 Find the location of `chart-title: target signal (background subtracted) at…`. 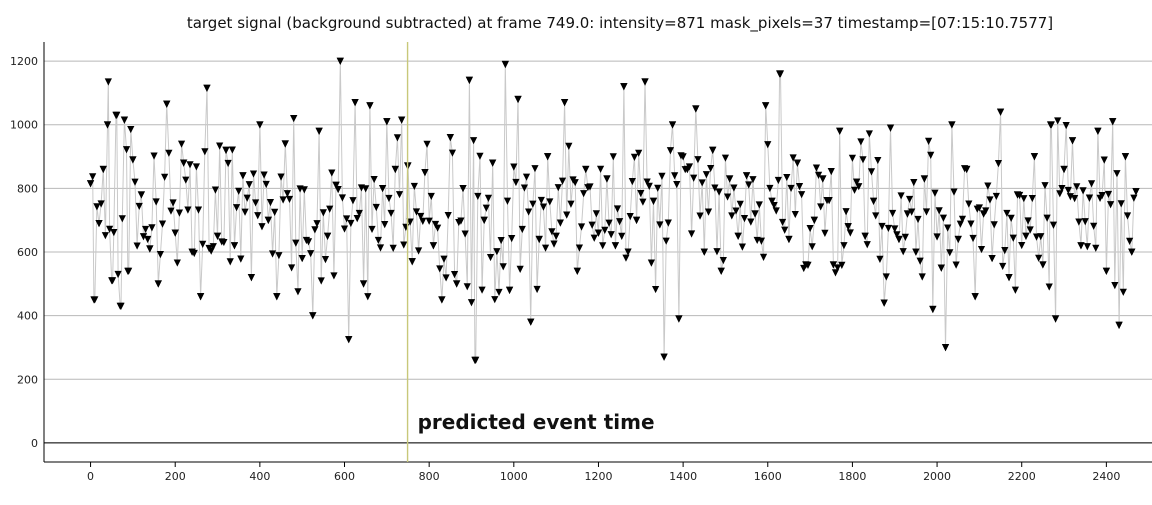

chart-title: target signal (background subtracted) at… is located at coordinates (620, 23).